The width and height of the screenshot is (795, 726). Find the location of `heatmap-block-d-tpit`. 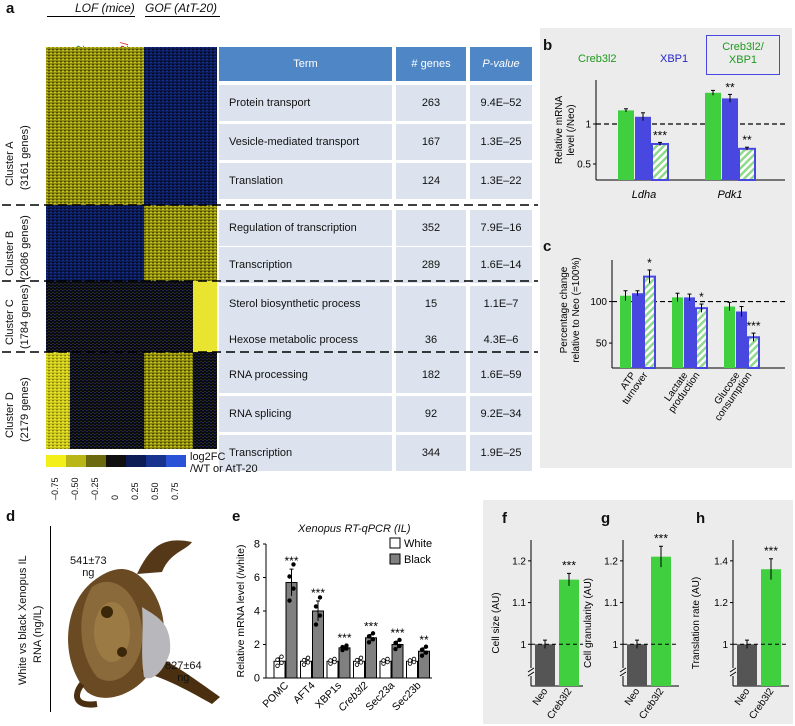

heatmap-block-d-tpit is located at coordinates (58, 400).